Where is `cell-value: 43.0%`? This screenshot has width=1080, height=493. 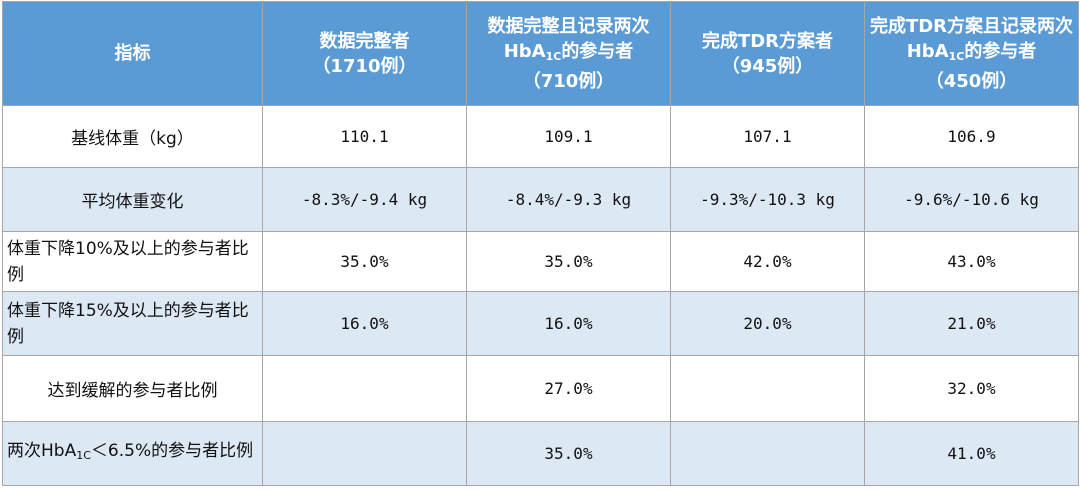
cell-value: 43.0% is located at coordinates (971, 261).